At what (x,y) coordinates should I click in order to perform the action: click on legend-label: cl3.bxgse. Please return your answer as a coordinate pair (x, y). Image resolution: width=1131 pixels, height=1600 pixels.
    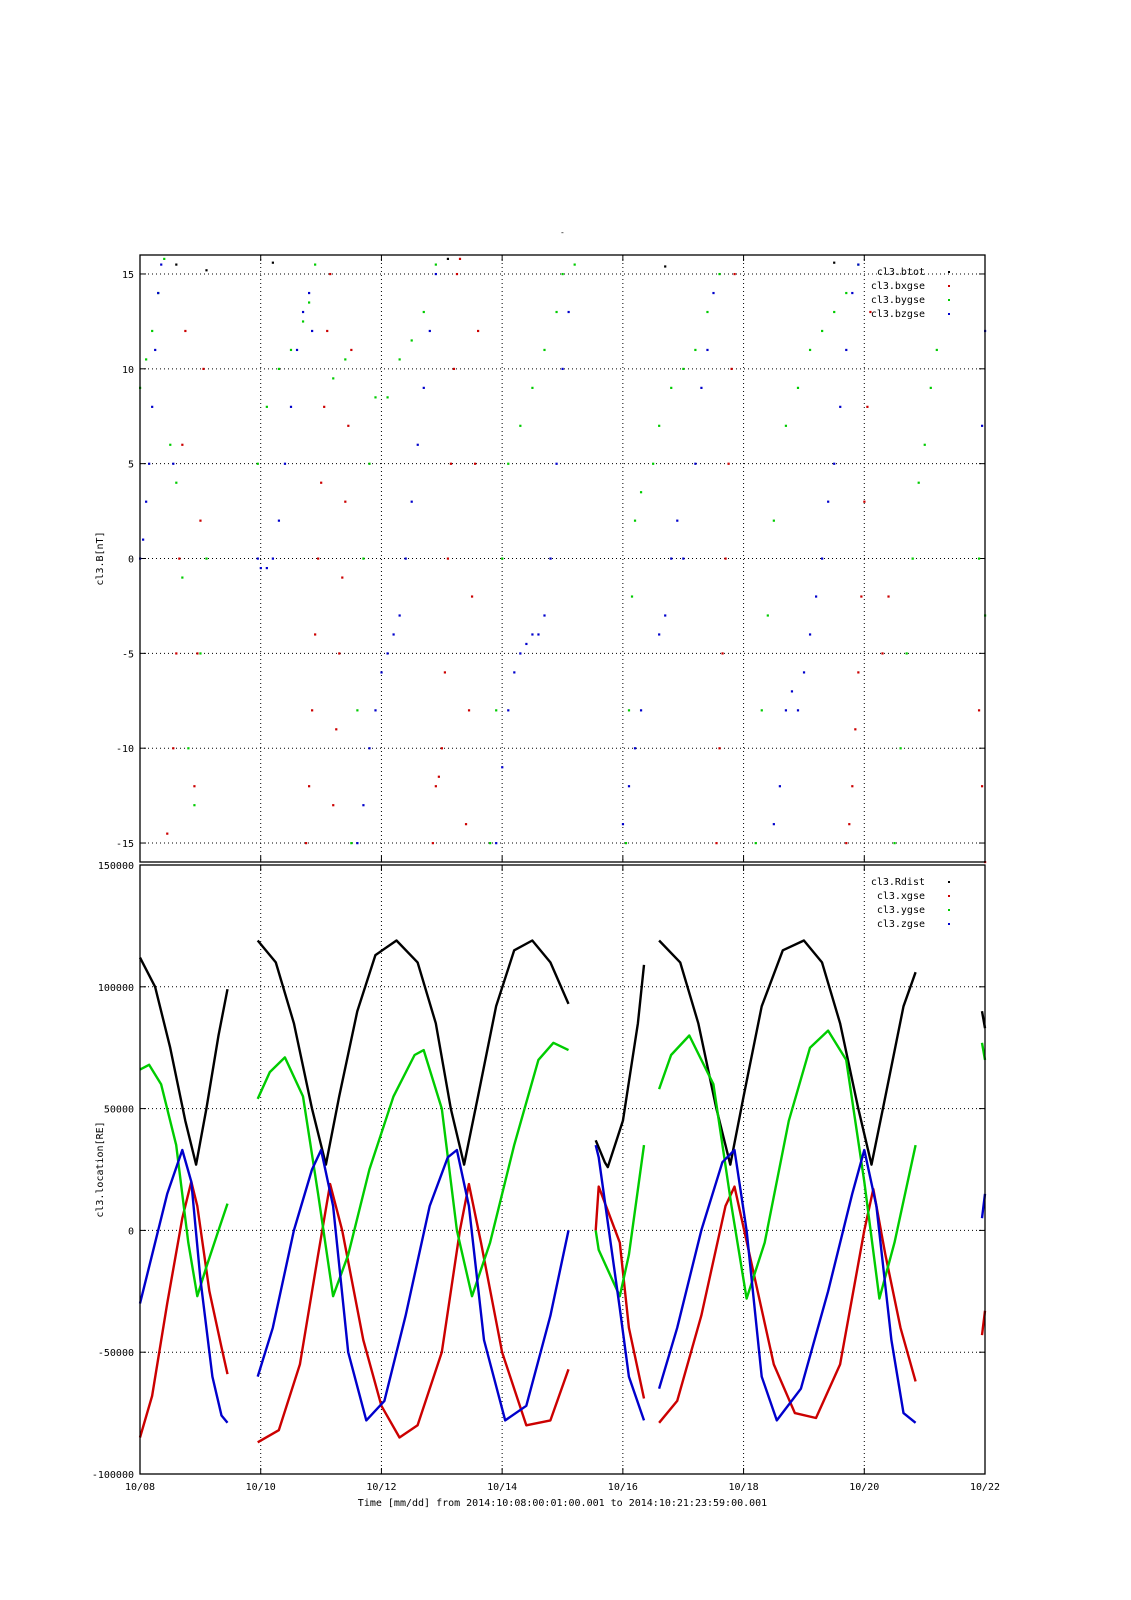
    Looking at the image, I should click on (898, 286).